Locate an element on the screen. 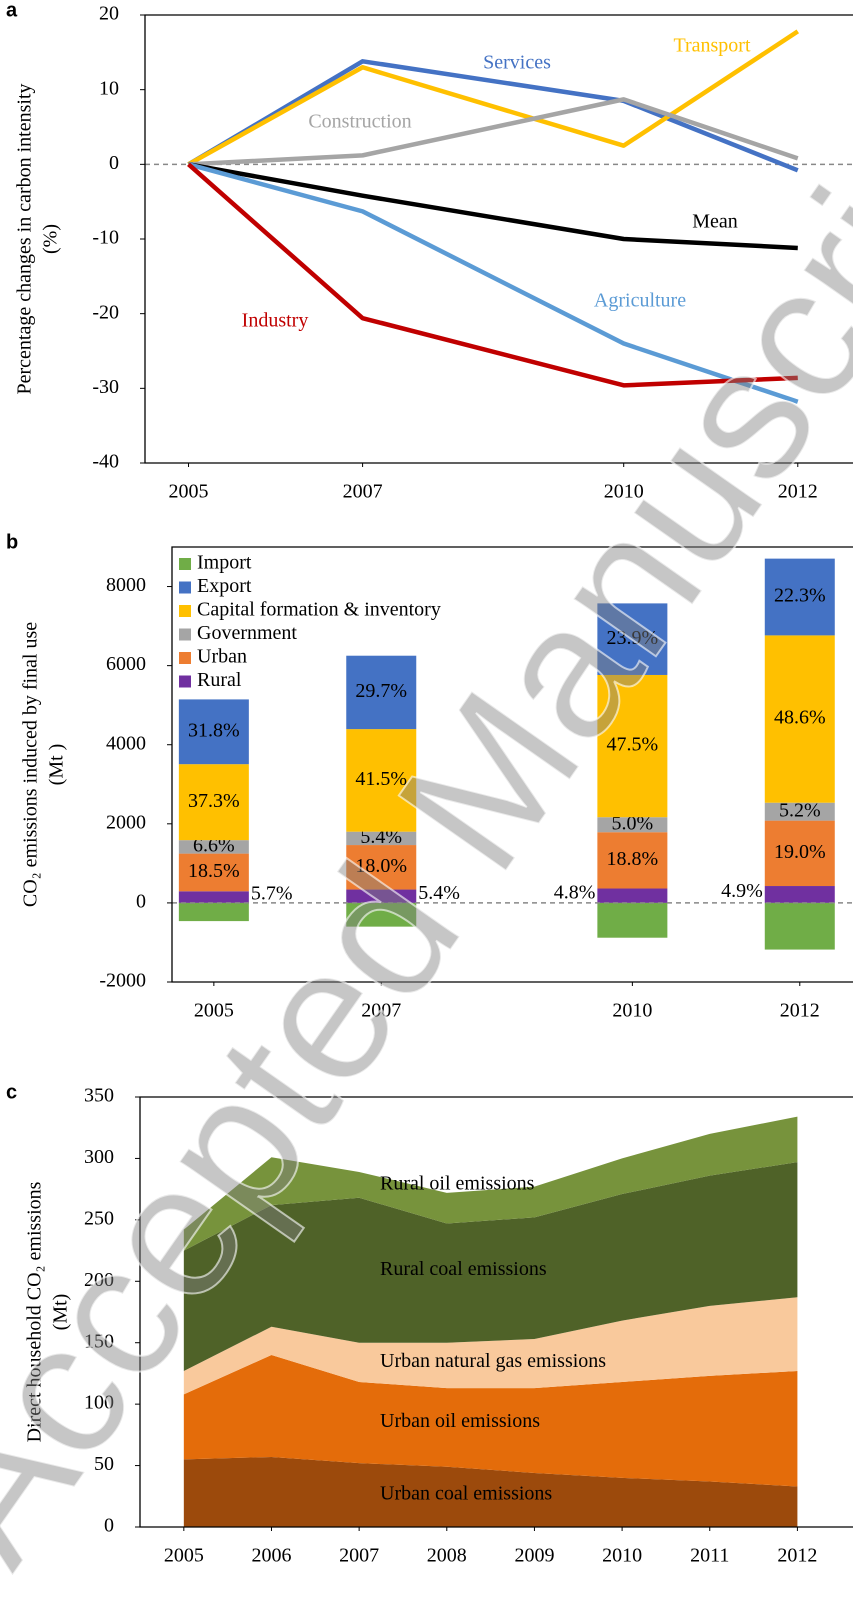 Image resolution: width=853 pixels, height=1600 pixels. x-tick-label: 2008 is located at coordinates (447, 1556).